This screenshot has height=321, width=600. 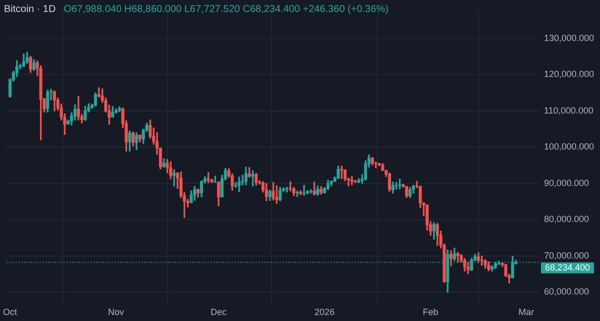 I want to click on y-tick-label: 110,000.000, so click(x=569, y=110).